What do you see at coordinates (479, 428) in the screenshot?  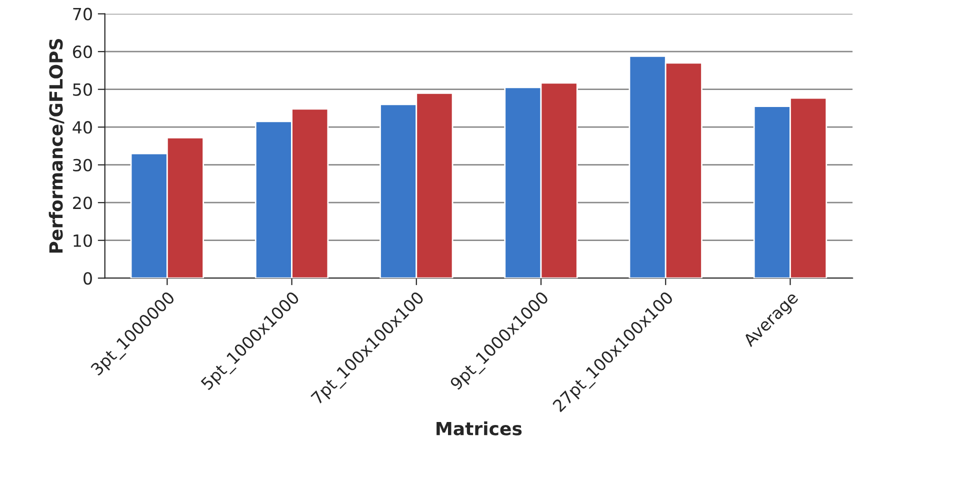 I see `x-axis-title: Matrices` at bounding box center [479, 428].